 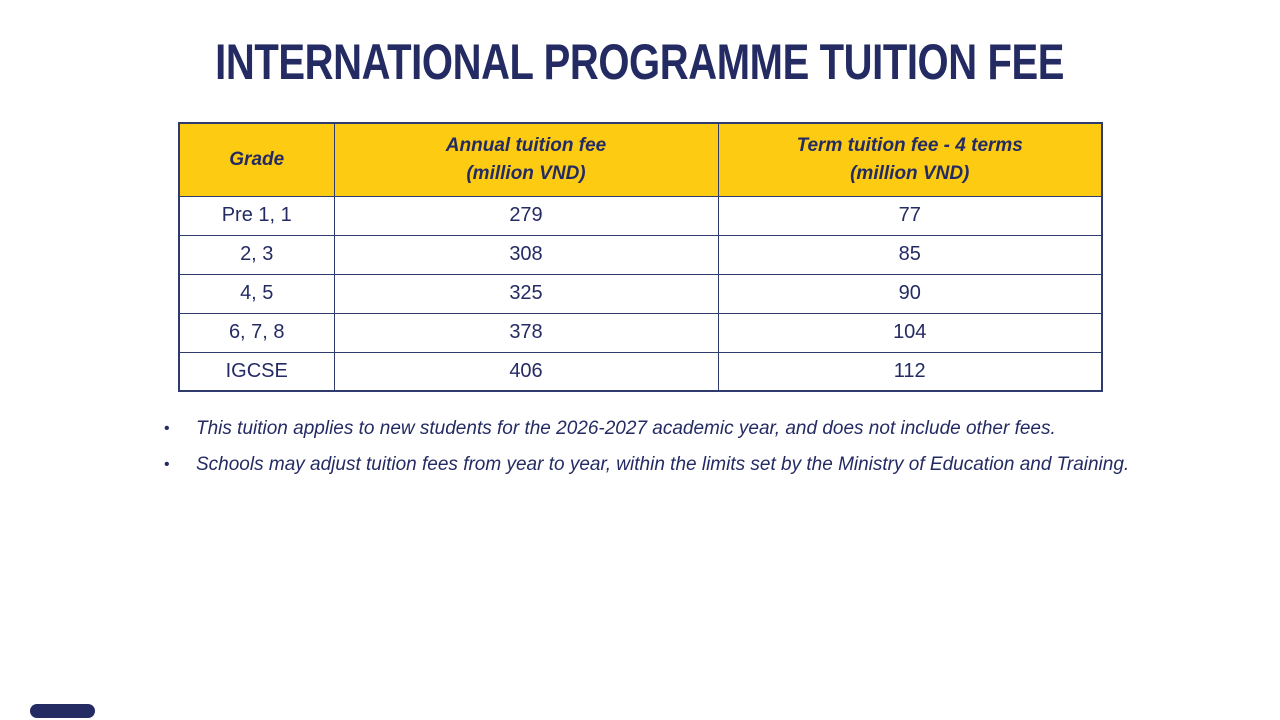 What do you see at coordinates (910, 215) in the screenshot?
I see `term-fee-cell: 77` at bounding box center [910, 215].